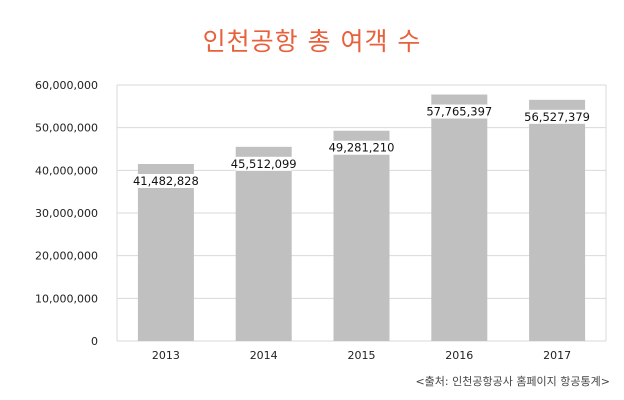 The width and height of the screenshot is (624, 400). What do you see at coordinates (66, 85) in the screenshot?
I see `y-tick-label: 60,000,000` at bounding box center [66, 85].